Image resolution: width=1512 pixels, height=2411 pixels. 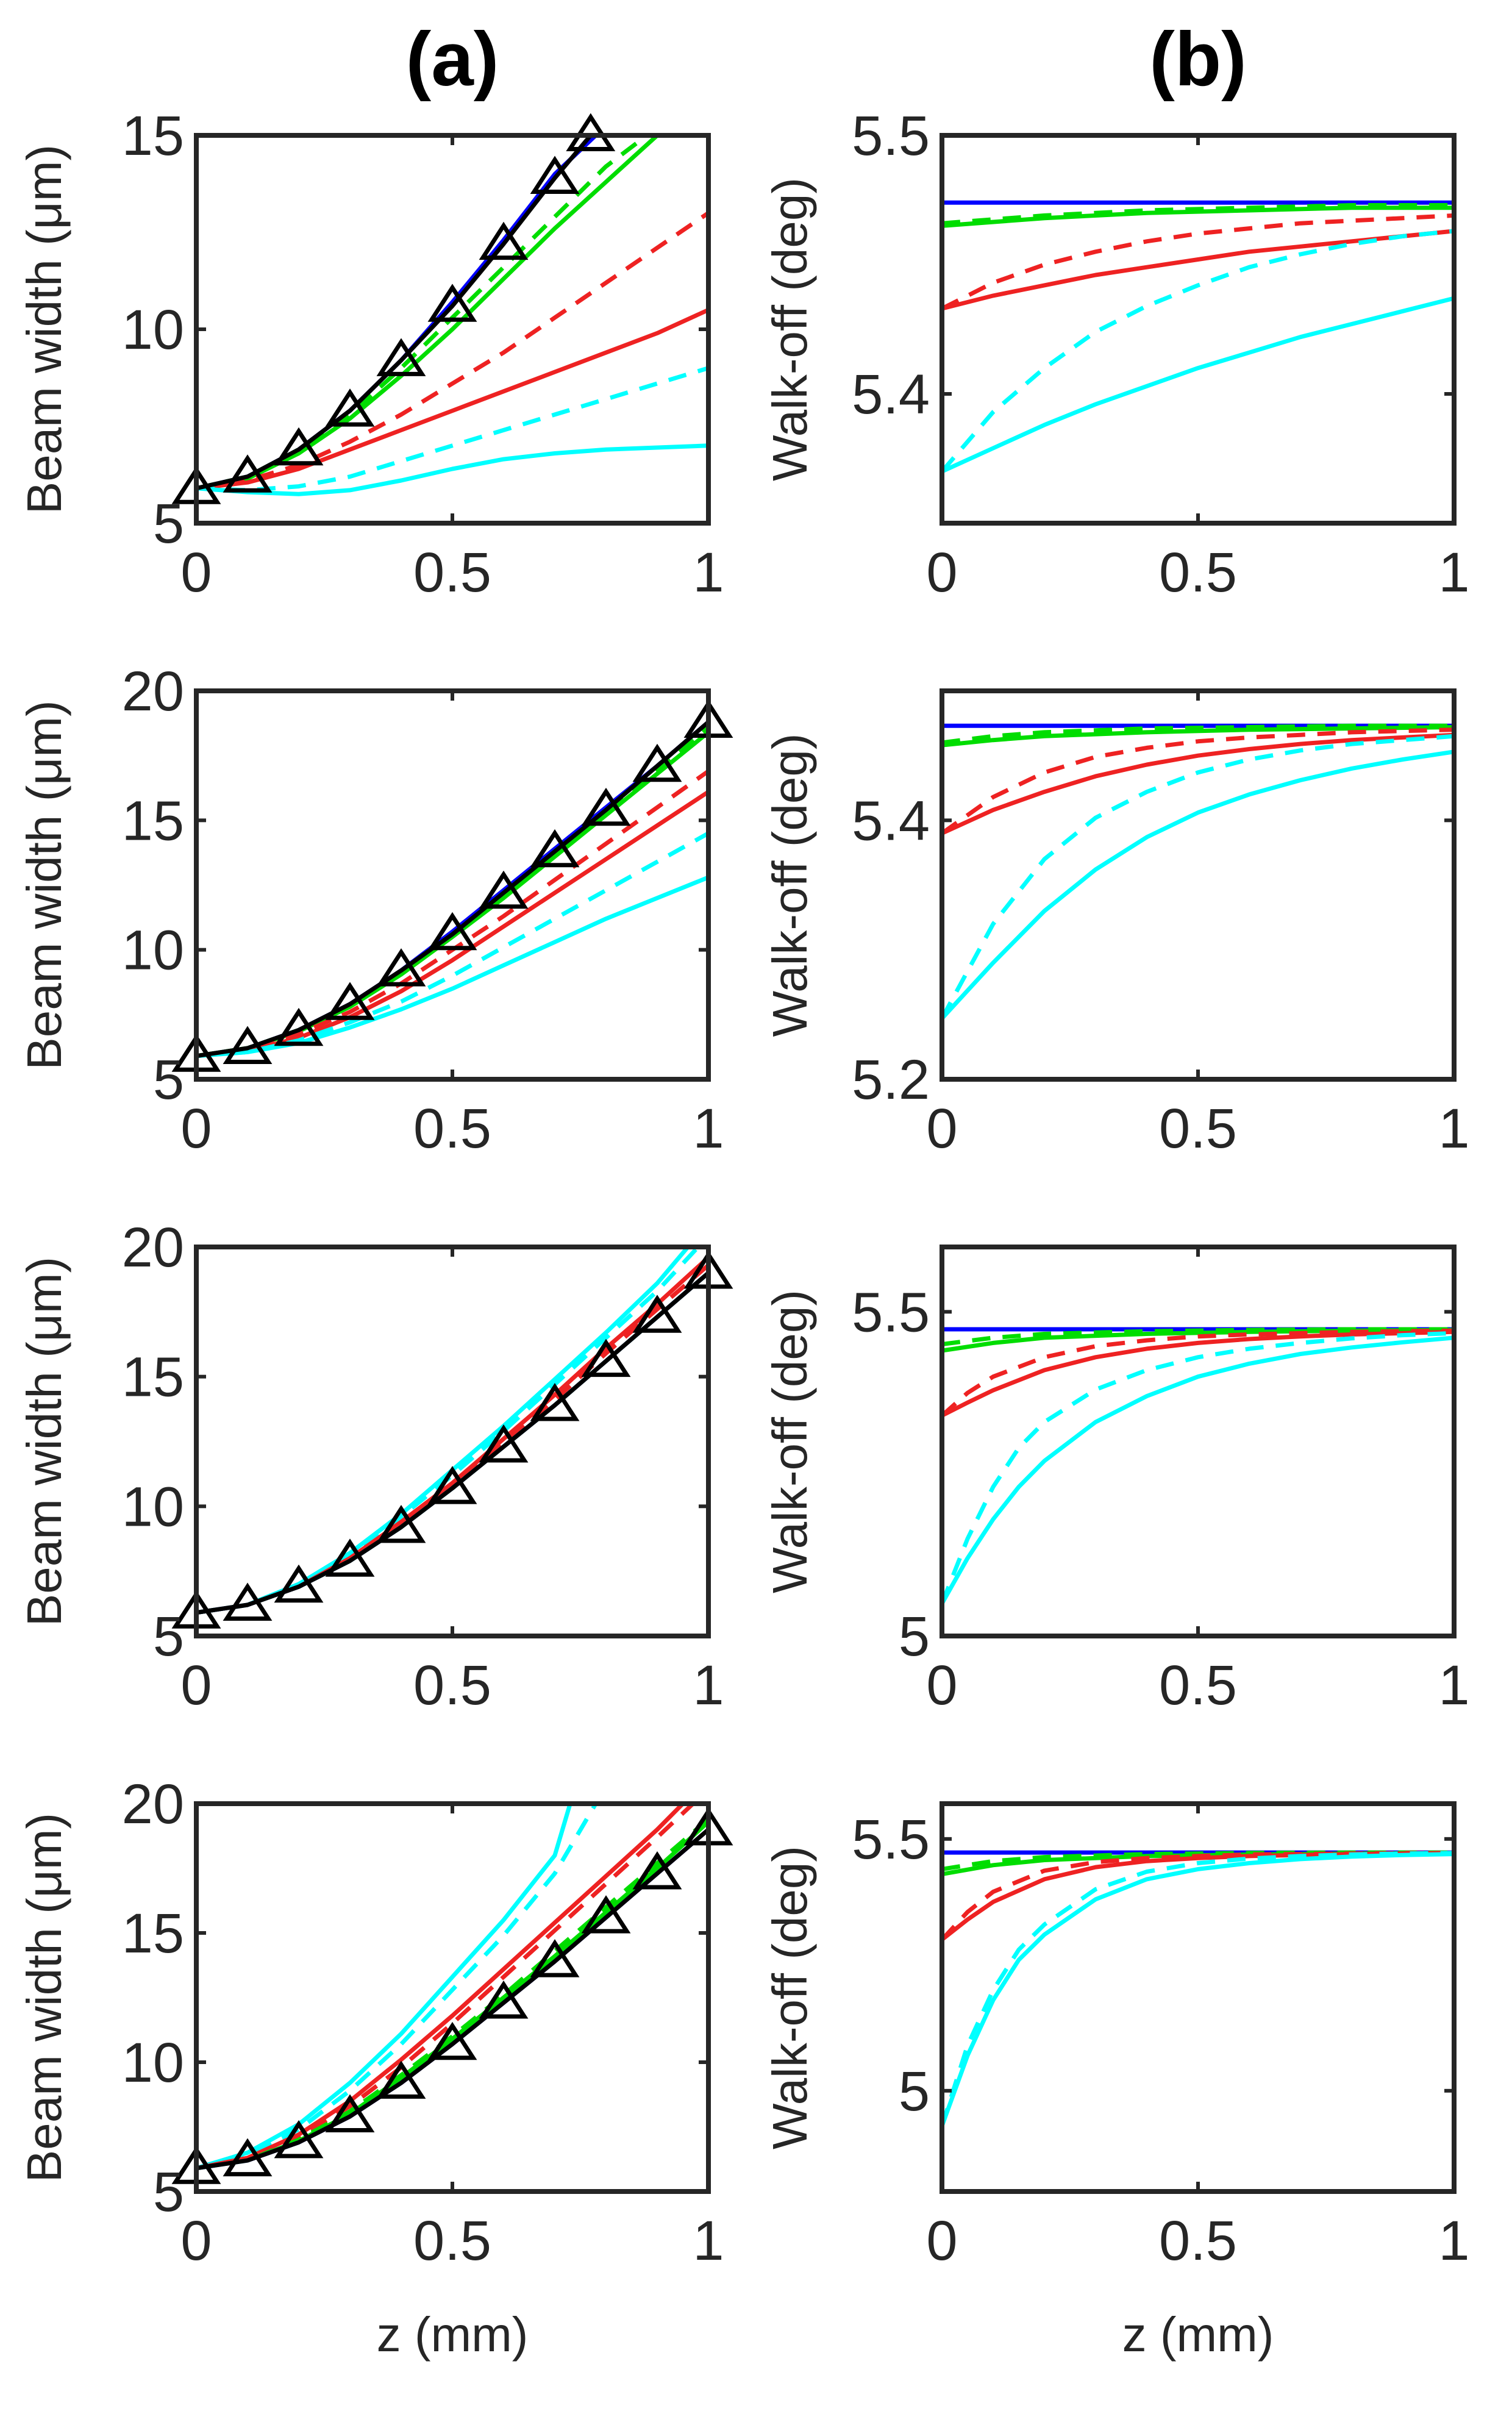 I want to click on y-tick-label: 5.2, so click(x=891, y=1080).